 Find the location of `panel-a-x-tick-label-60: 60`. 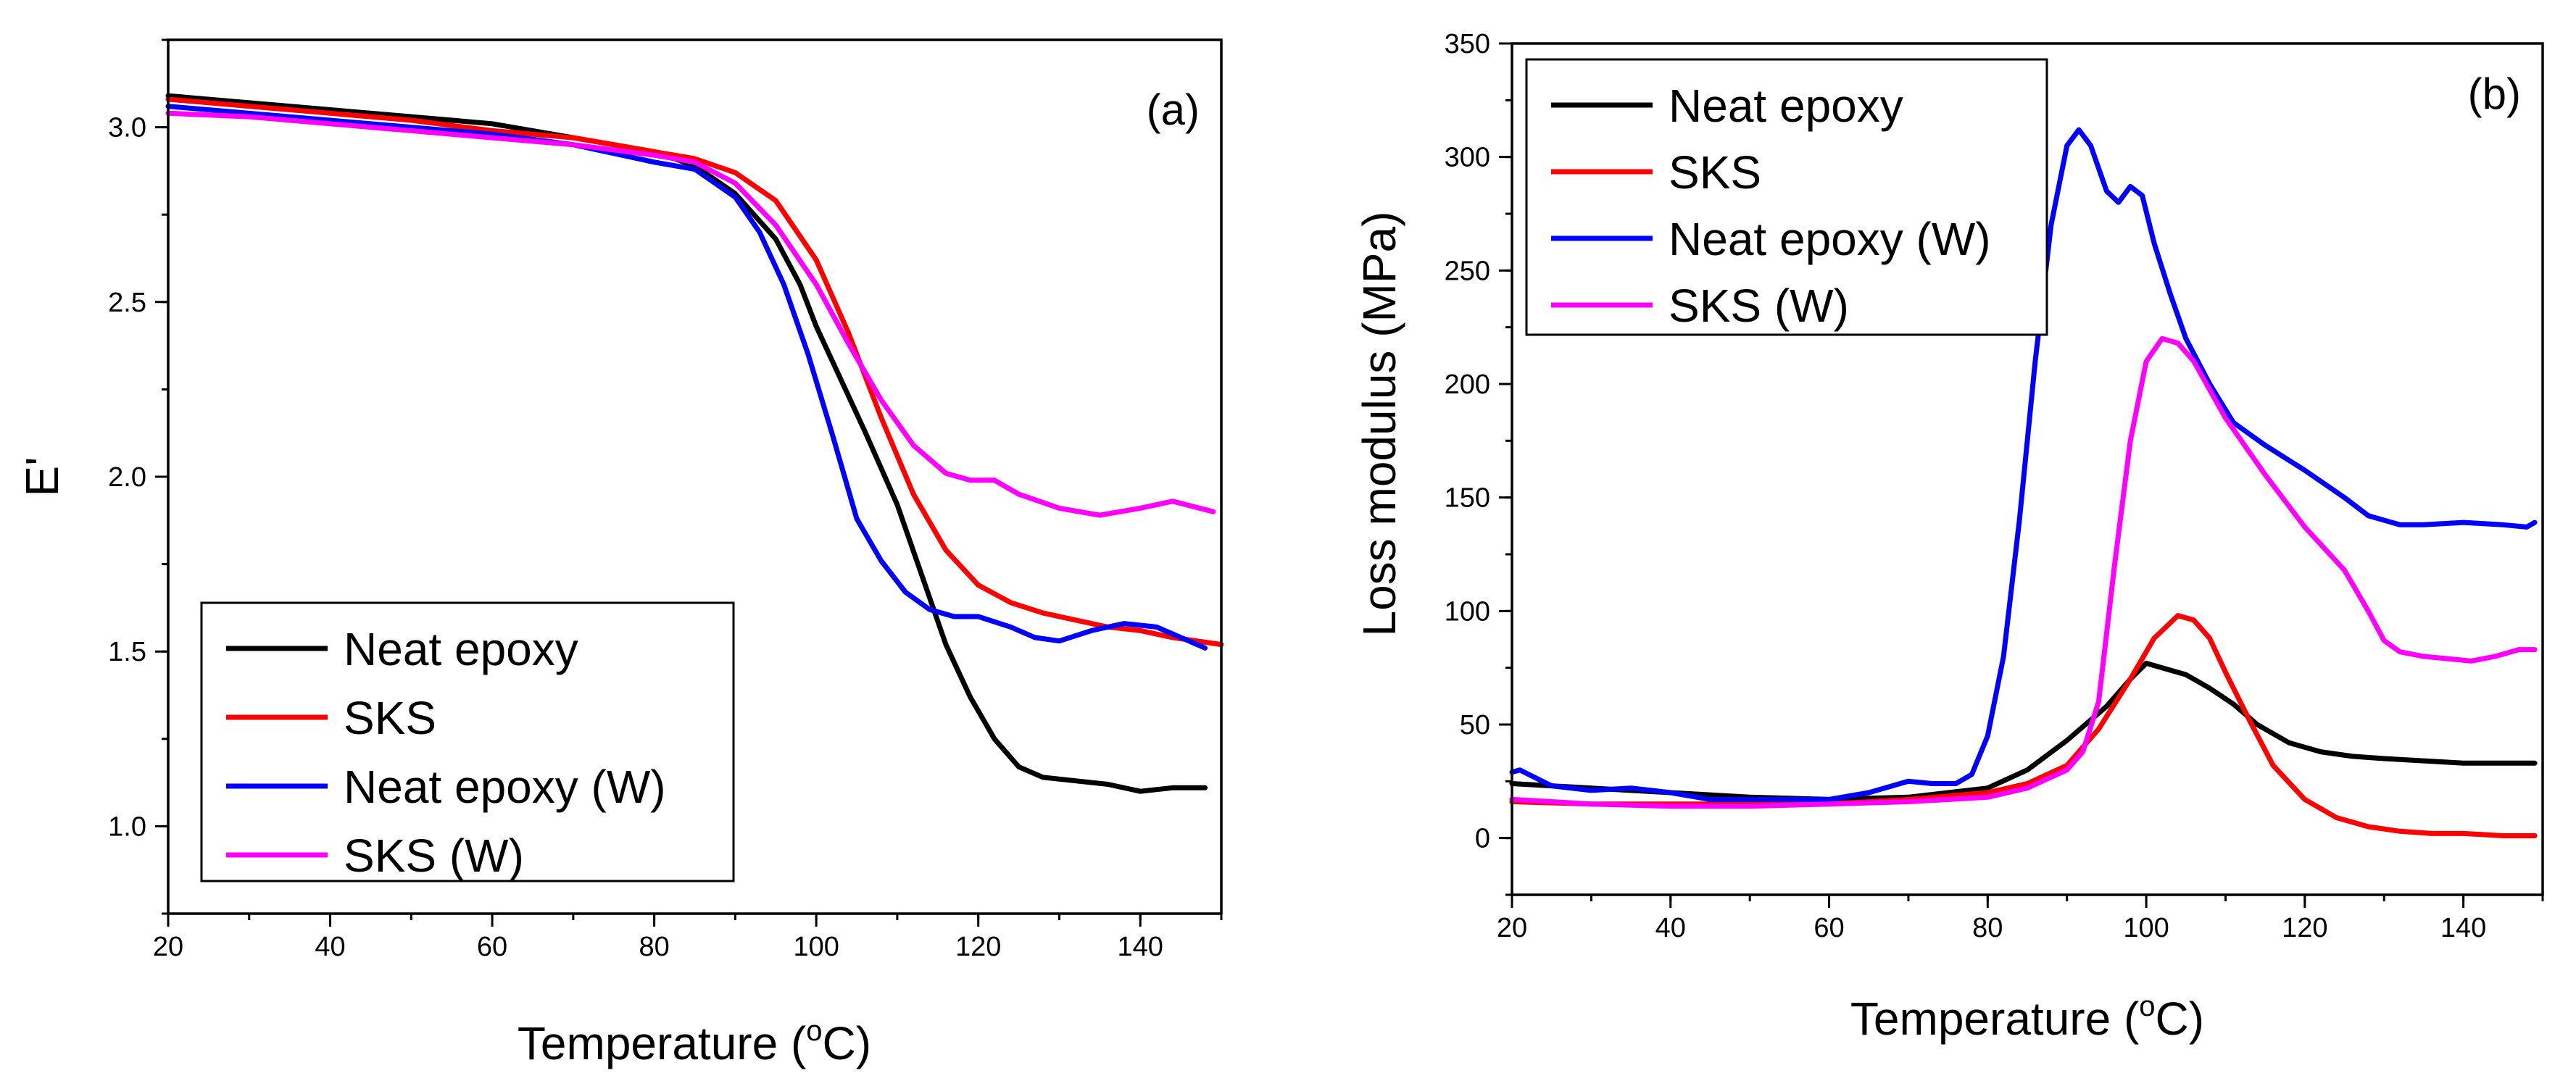

panel-a-x-tick-label-60: 60 is located at coordinates (492, 947).